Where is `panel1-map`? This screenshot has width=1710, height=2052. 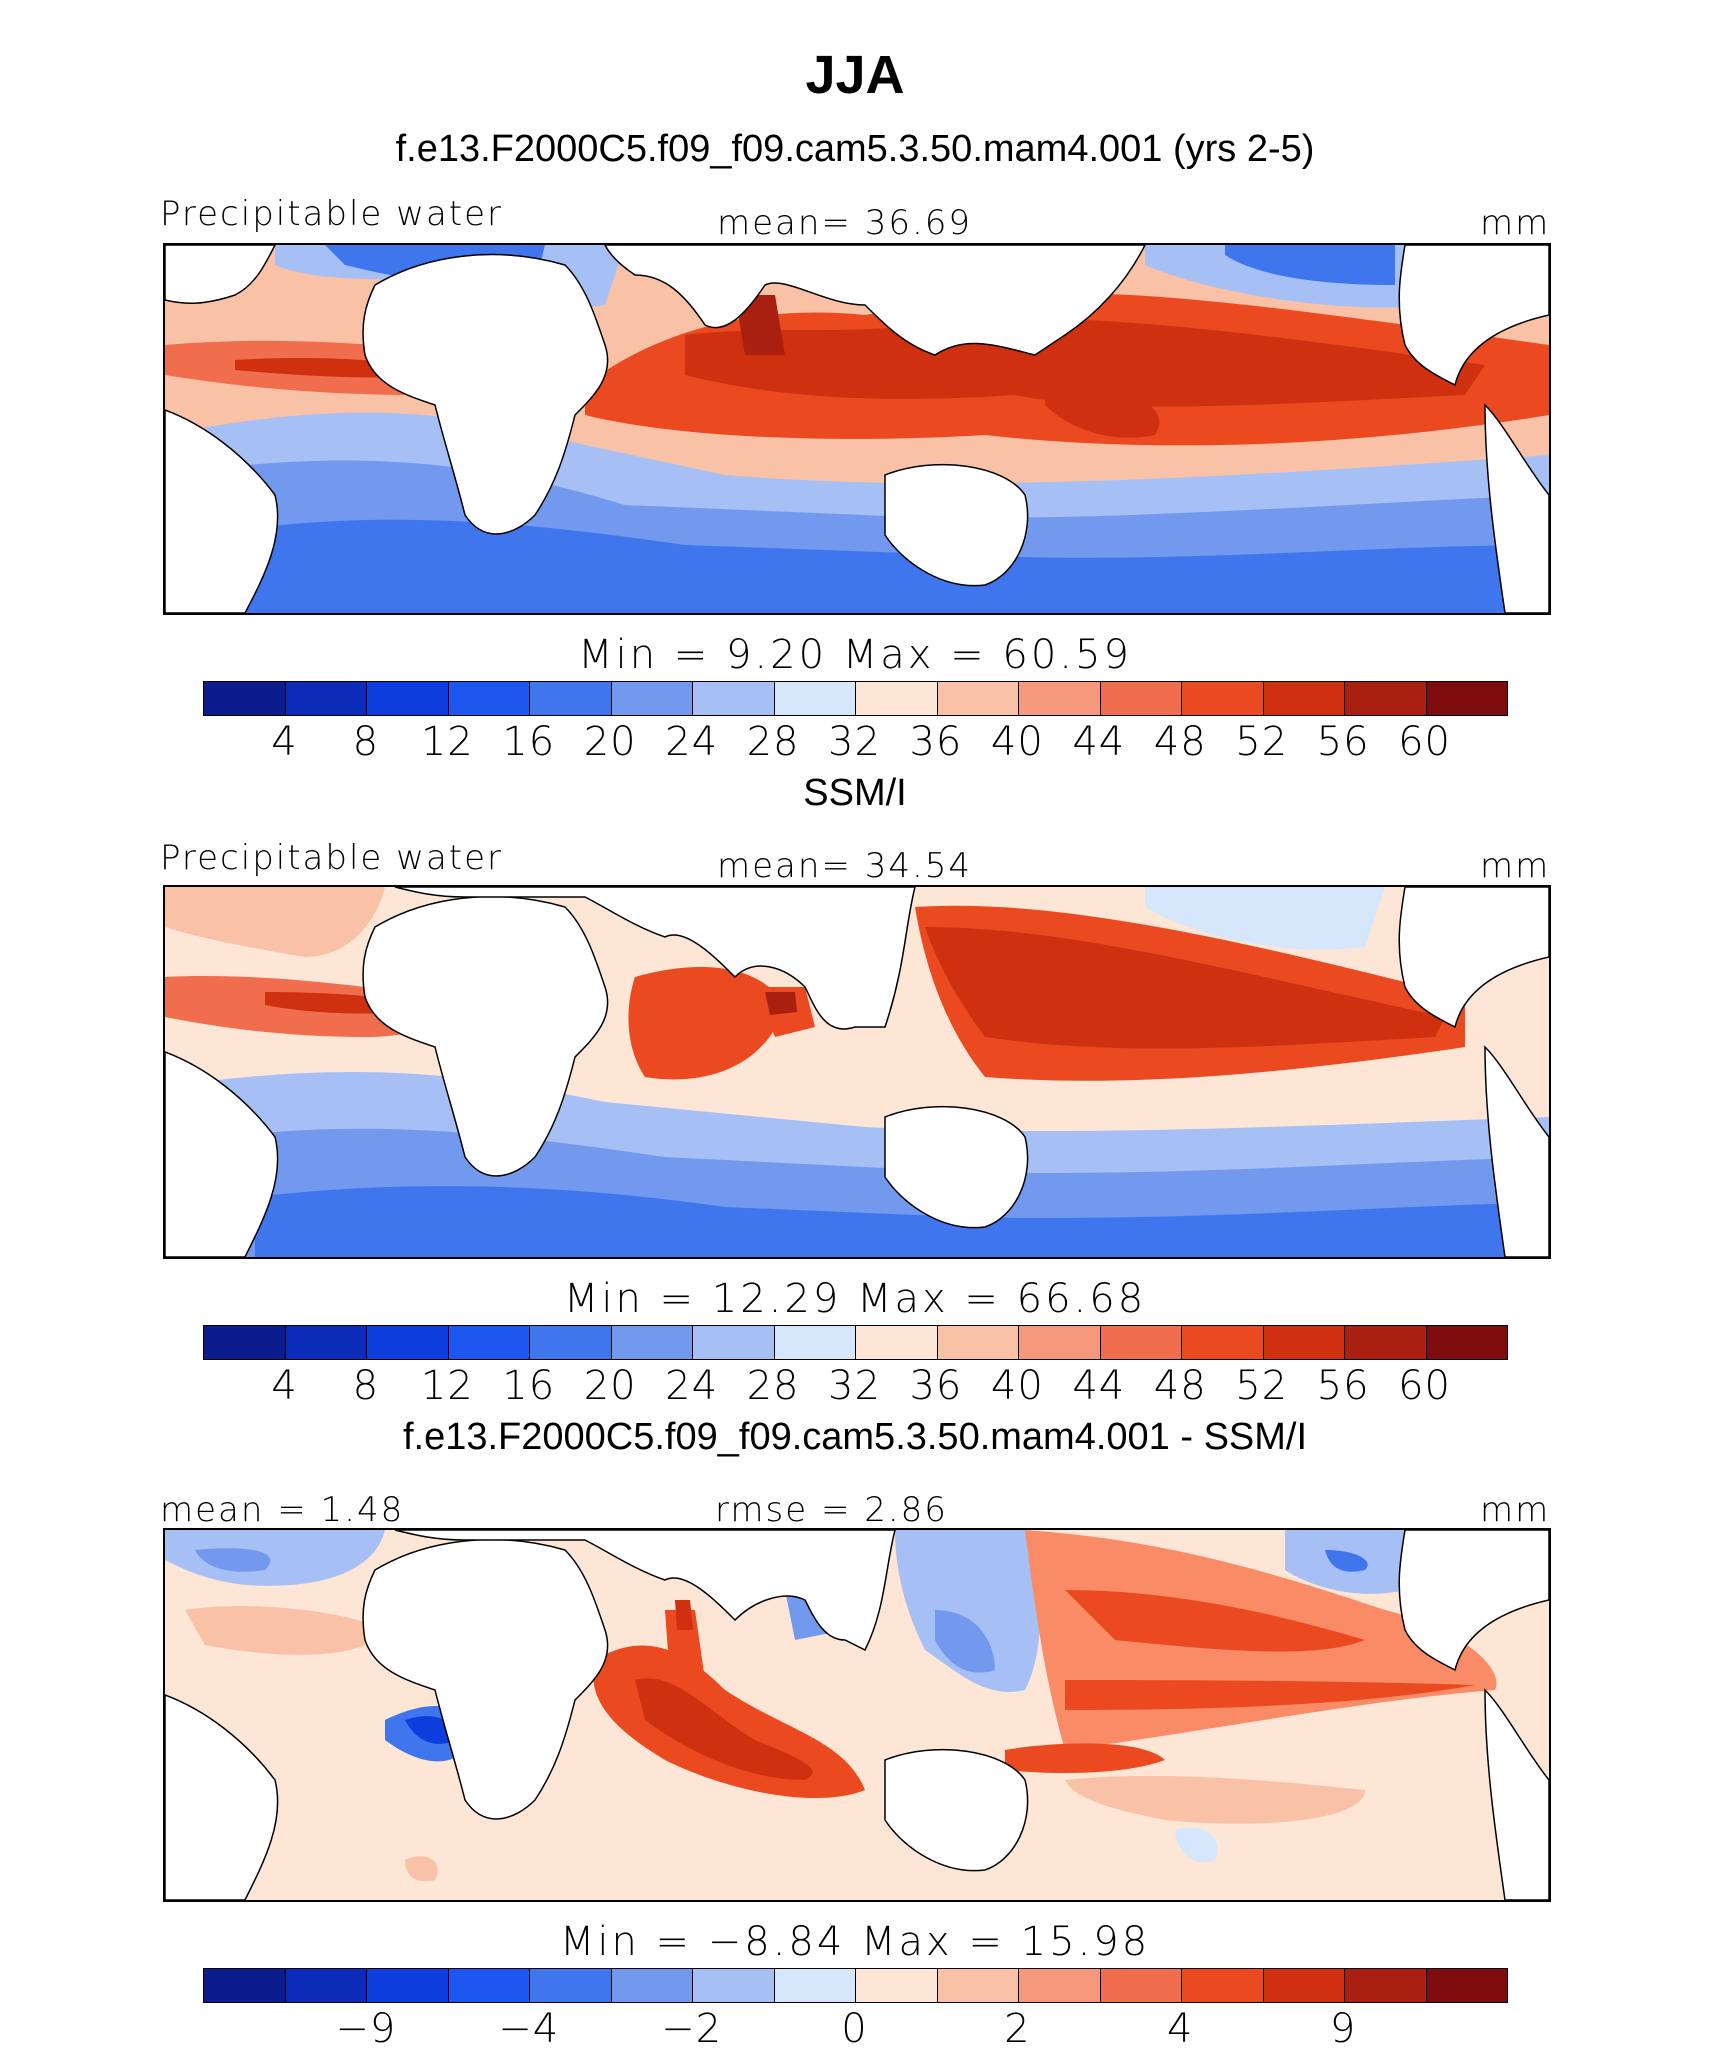 panel1-map is located at coordinates (857, 429).